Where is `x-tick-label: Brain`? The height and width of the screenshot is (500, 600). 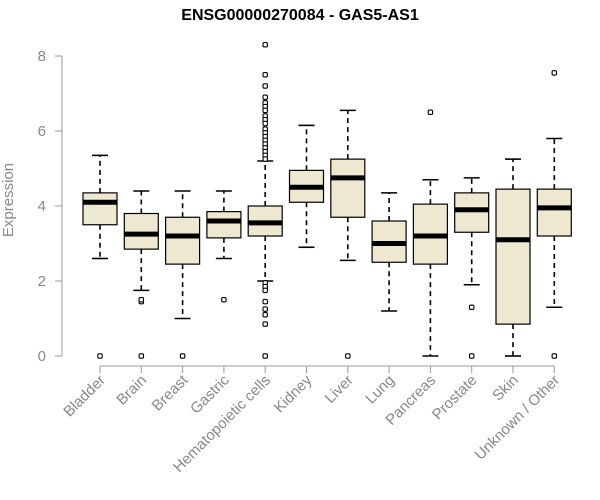 x-tick-label: Brain is located at coordinates (131, 390).